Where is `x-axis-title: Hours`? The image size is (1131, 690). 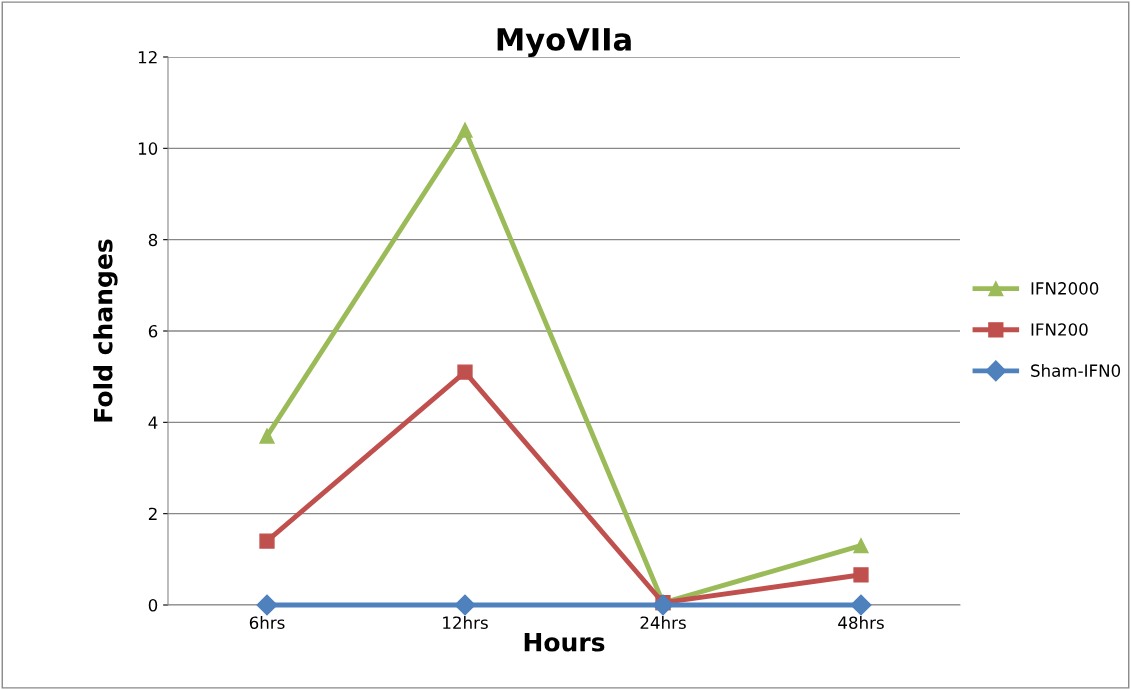
x-axis-title: Hours is located at coordinates (564, 642).